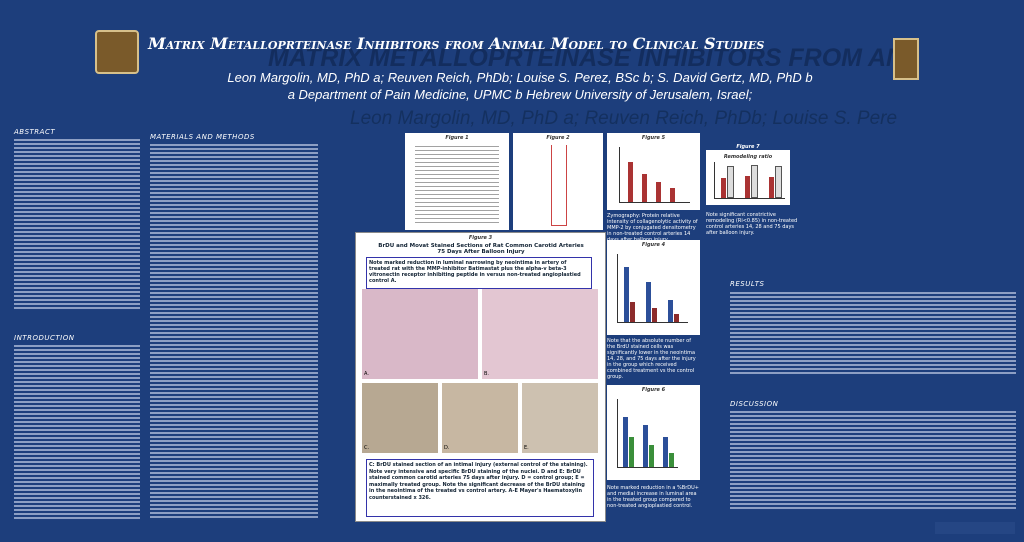 The width and height of the screenshot is (1024, 542). I want to click on figure-subtitle: Remodeling ratio, so click(748, 157).